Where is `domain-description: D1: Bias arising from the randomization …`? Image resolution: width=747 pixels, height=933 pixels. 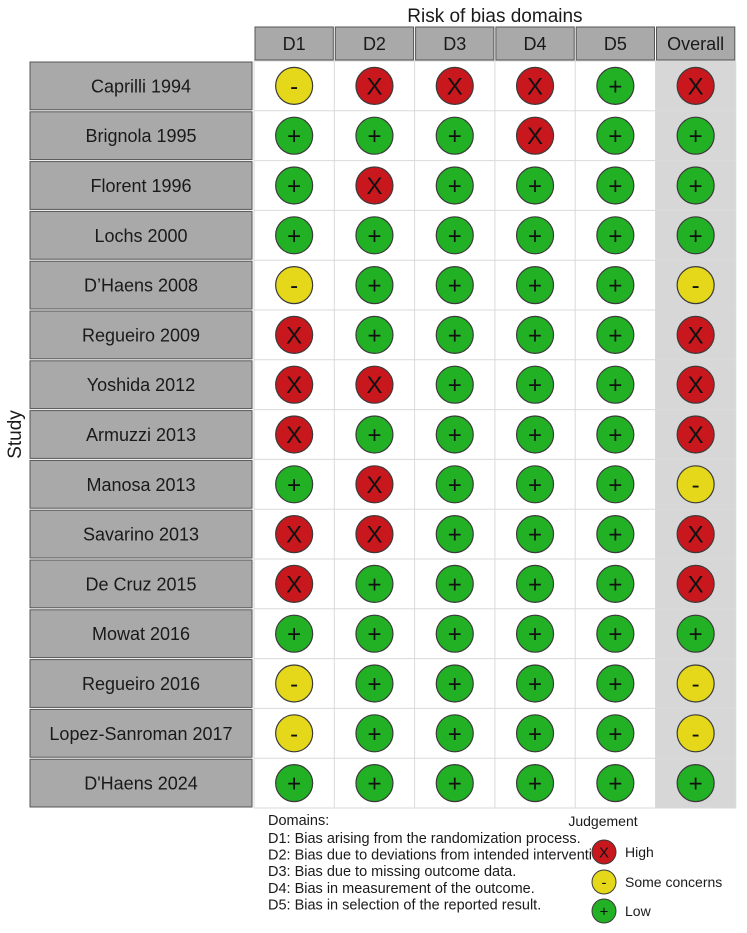 domain-description: D1: Bias arising from the randomization … is located at coordinates (424, 839).